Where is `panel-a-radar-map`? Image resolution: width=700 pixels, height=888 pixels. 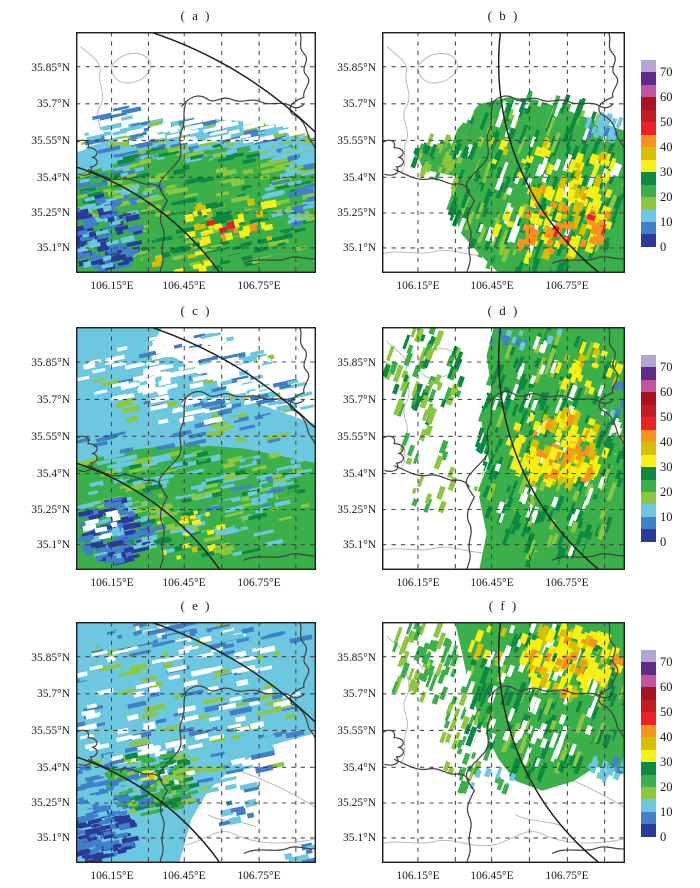
panel-a-radar-map is located at coordinates (196, 152).